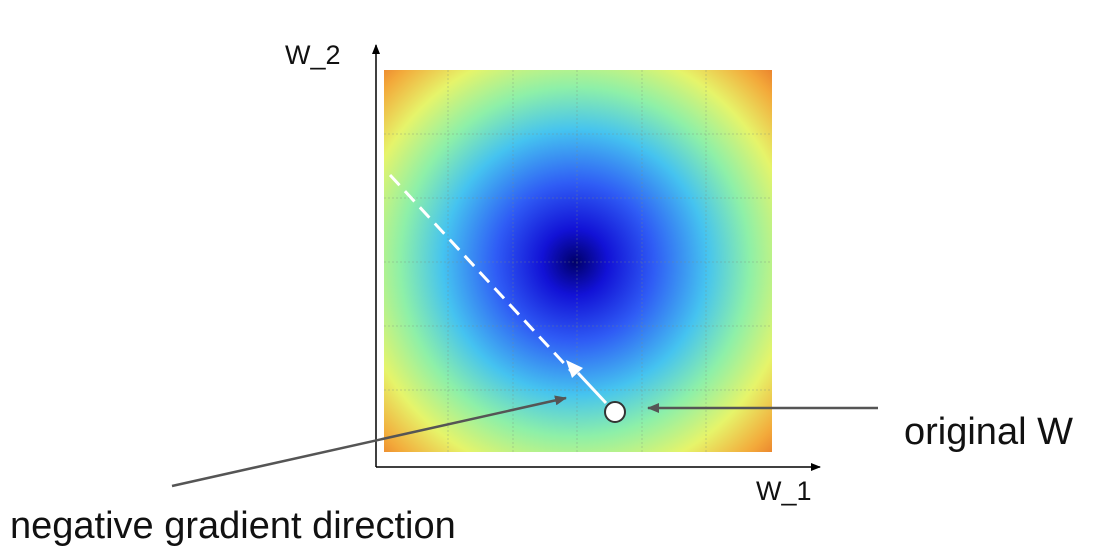 Image resolution: width=1110 pixels, height=556 pixels. I want to click on gradient-direction-label: negative gradient direction, so click(233, 526).